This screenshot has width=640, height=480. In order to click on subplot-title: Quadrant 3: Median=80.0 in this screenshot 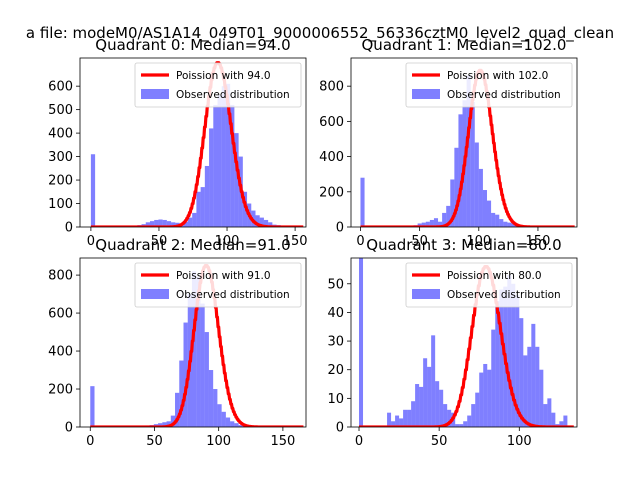, I will do `click(463, 245)`.